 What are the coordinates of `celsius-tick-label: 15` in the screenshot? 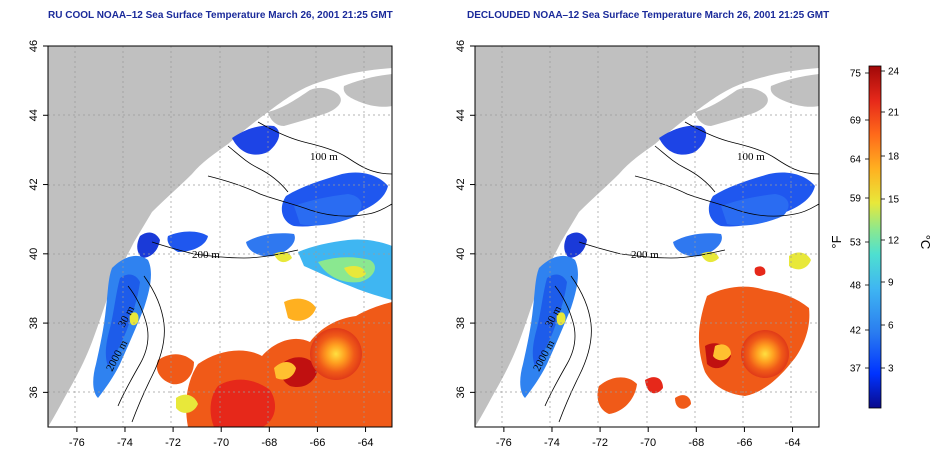 It's located at (894, 200).